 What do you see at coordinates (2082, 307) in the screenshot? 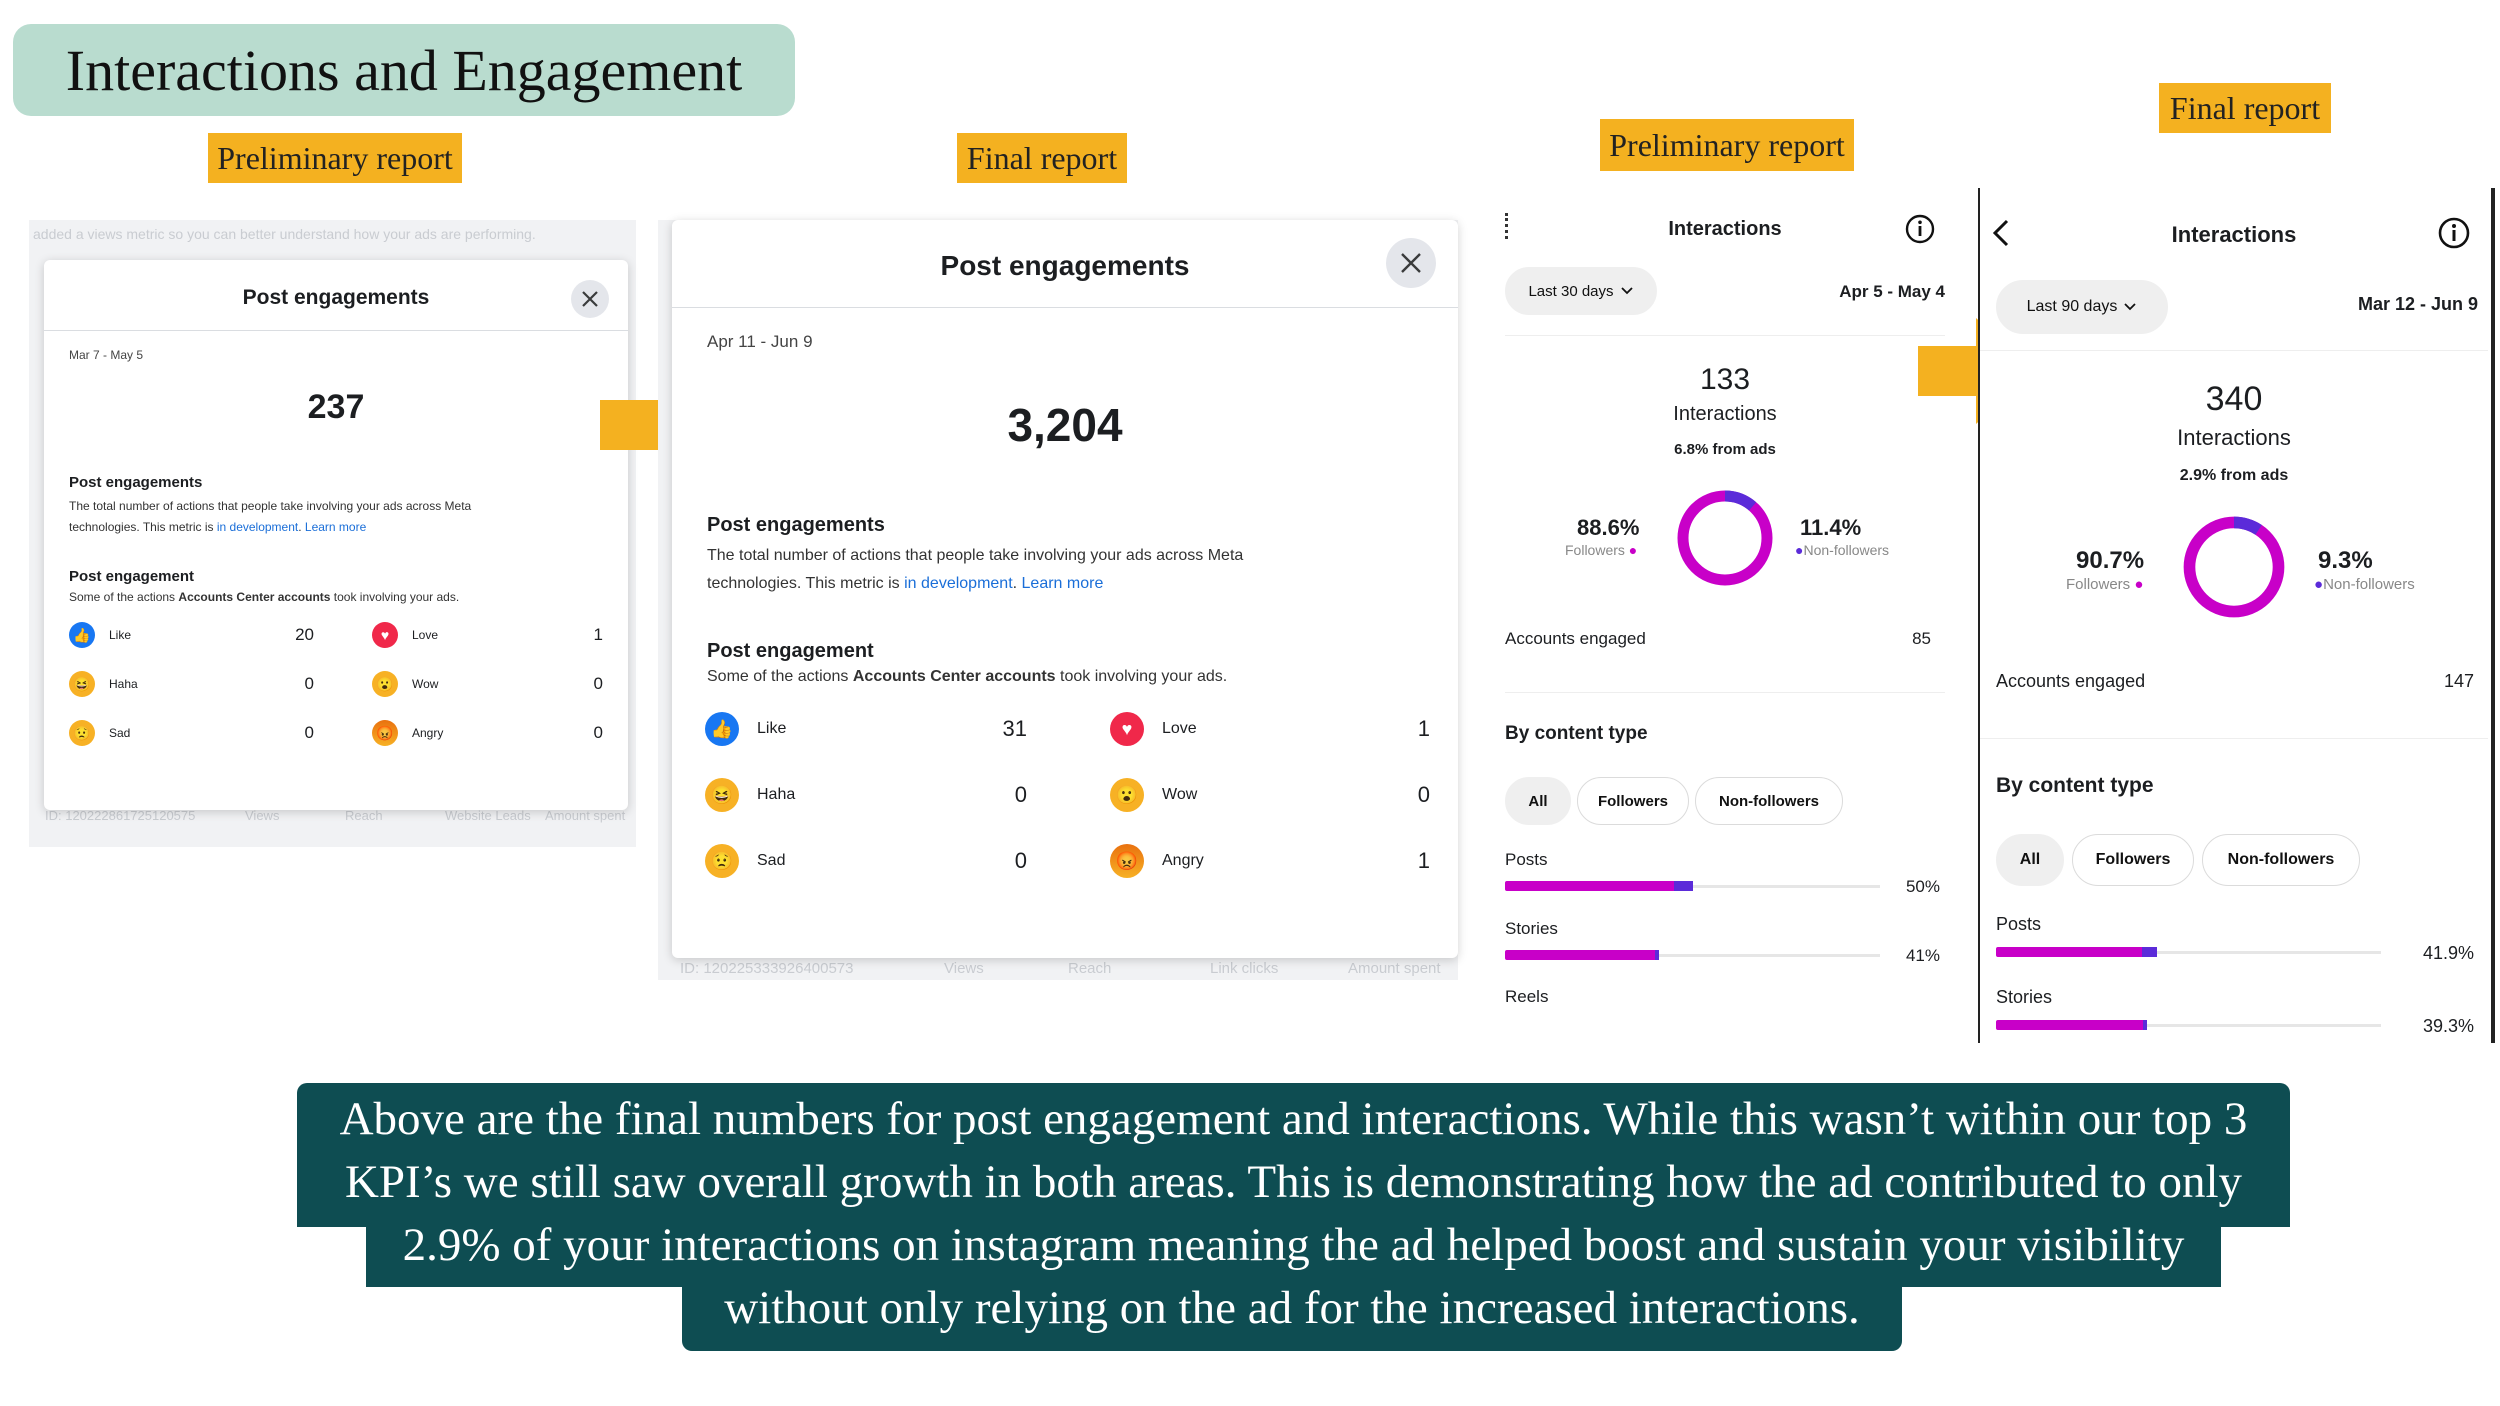
I see `date-range-dropdown: Last 90 days` at bounding box center [2082, 307].